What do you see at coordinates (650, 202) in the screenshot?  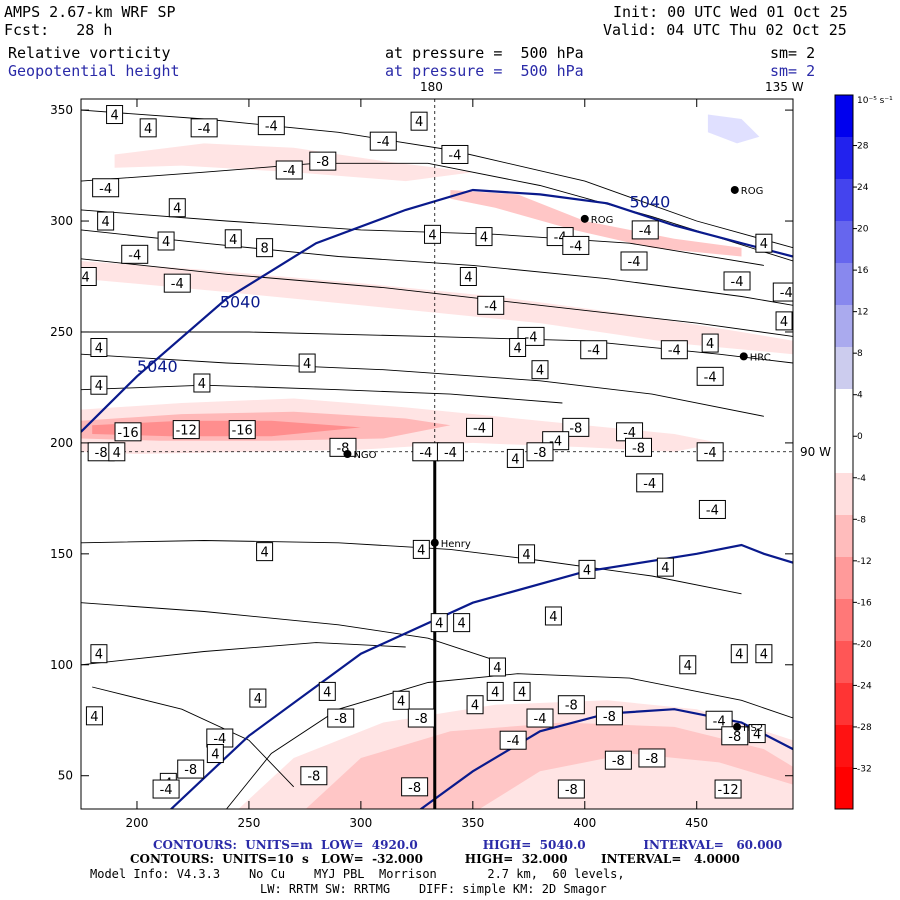 I see `height-label-5040: 5040` at bounding box center [650, 202].